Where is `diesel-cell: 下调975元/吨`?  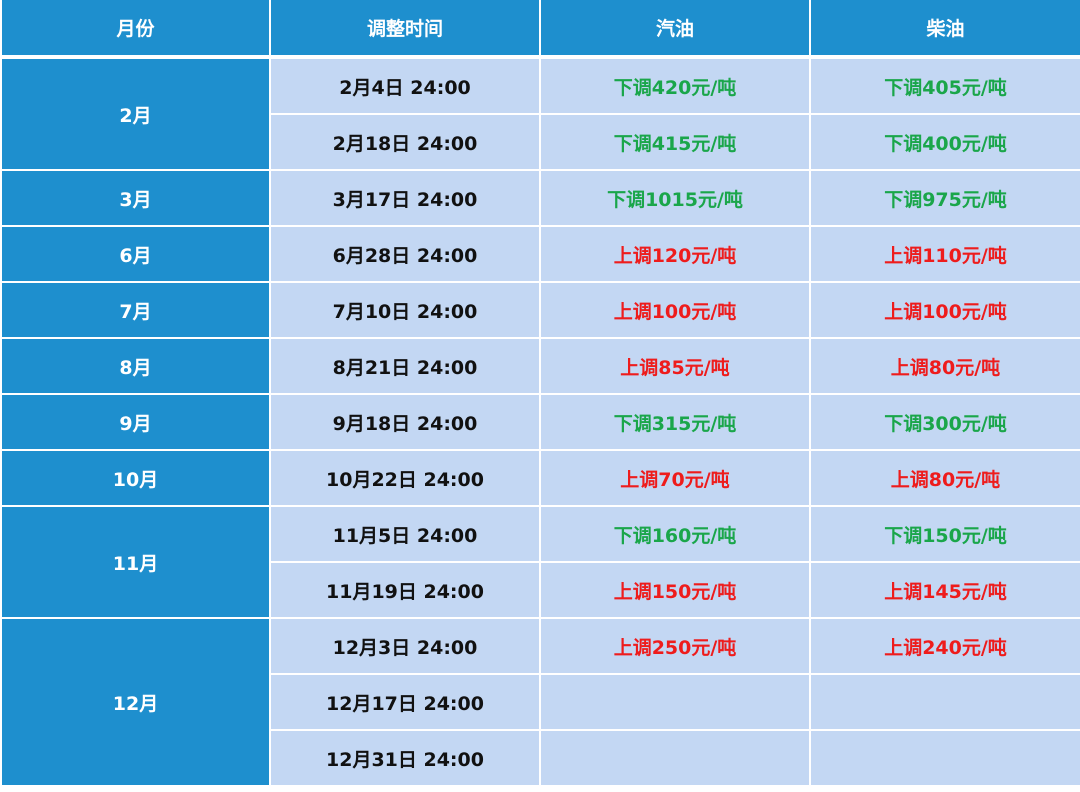 diesel-cell: 下调975元/吨 is located at coordinates (944, 198).